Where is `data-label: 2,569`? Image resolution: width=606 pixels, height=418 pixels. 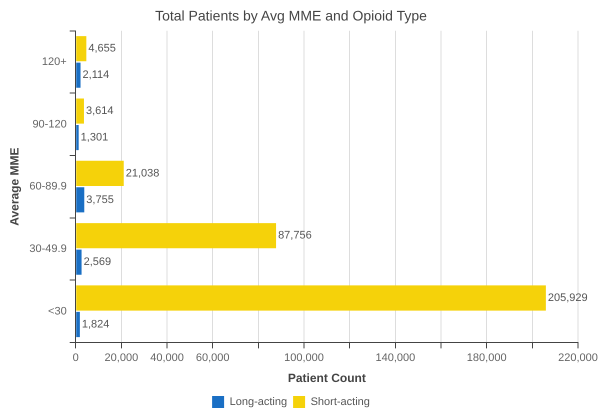
data-label: 2,569 is located at coordinates (98, 262).